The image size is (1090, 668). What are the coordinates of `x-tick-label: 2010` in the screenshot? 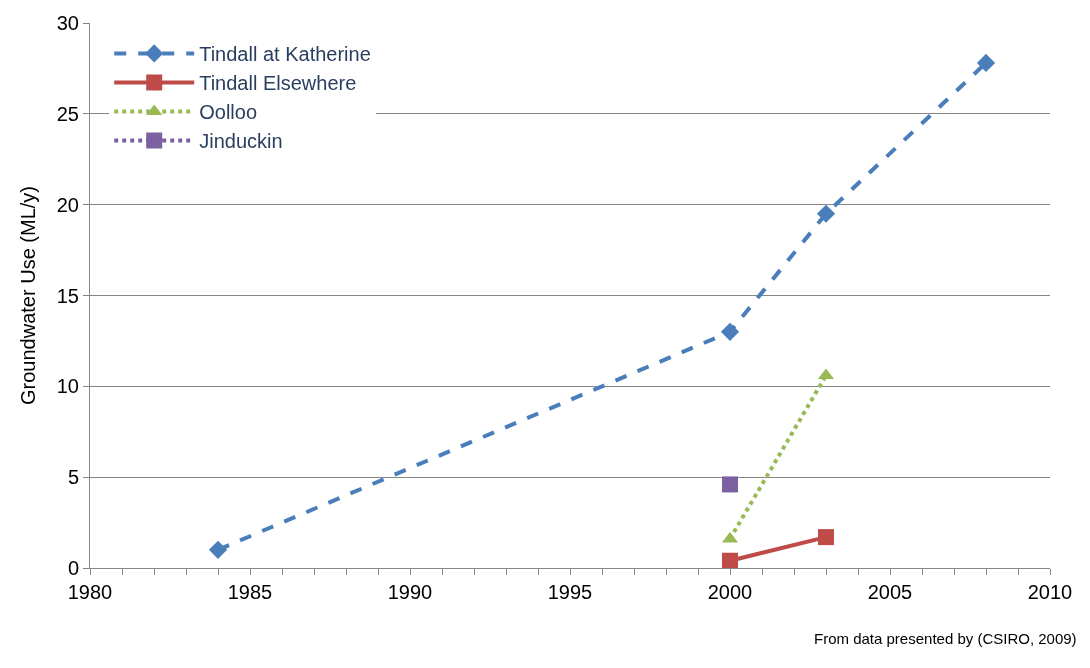 It's located at (1050, 592).